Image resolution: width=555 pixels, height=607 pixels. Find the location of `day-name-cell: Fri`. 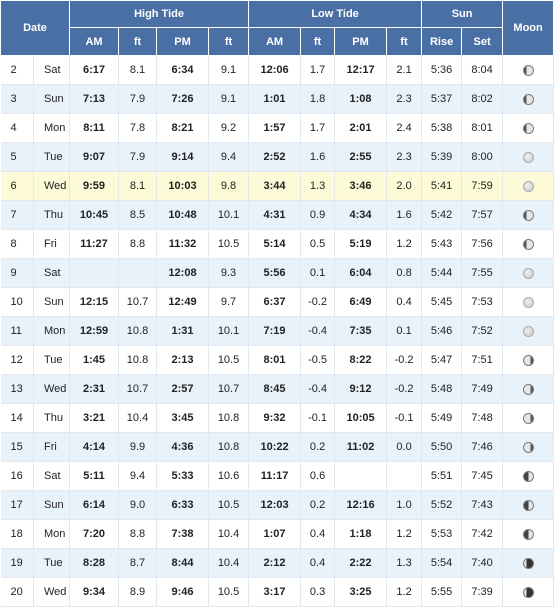

day-name-cell: Fri is located at coordinates (51, 244).